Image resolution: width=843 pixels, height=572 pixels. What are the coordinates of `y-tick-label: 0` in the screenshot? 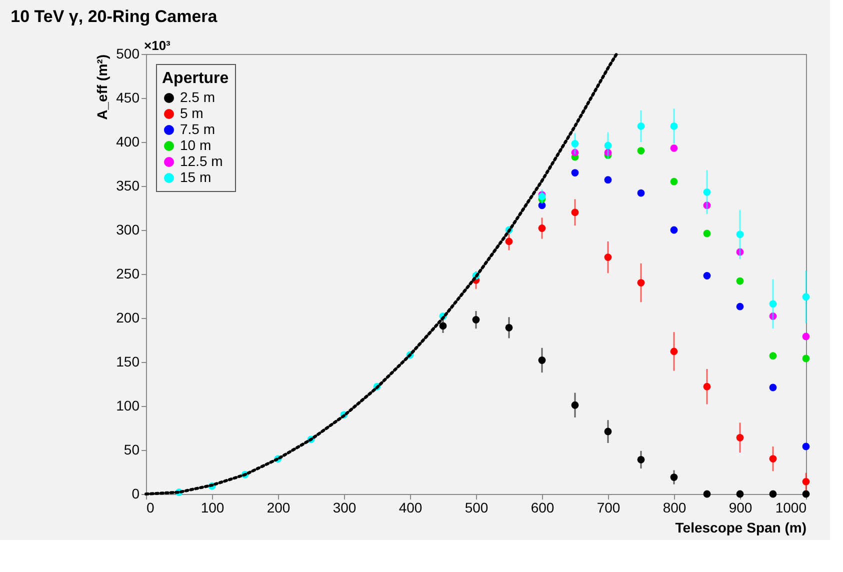 It's located at (136, 494).